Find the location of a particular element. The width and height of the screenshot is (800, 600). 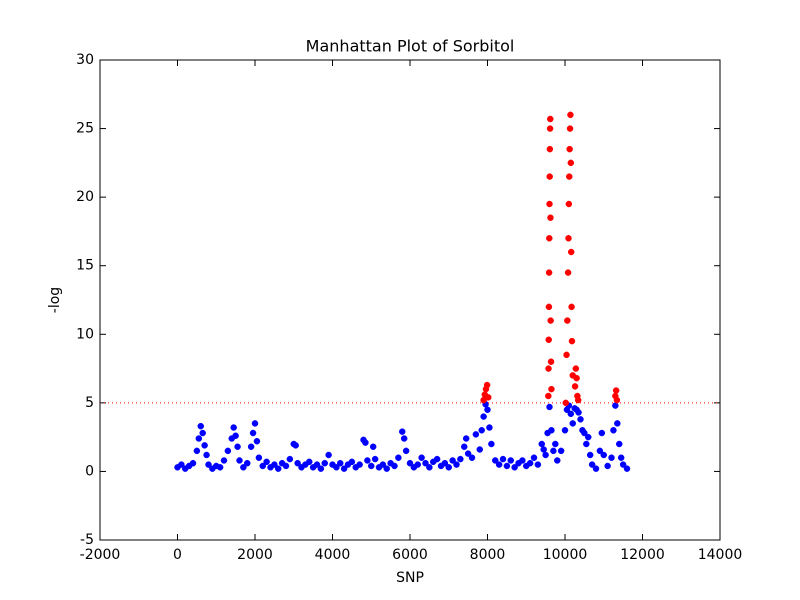

x-tick-label: 8000 is located at coordinates (488, 555).